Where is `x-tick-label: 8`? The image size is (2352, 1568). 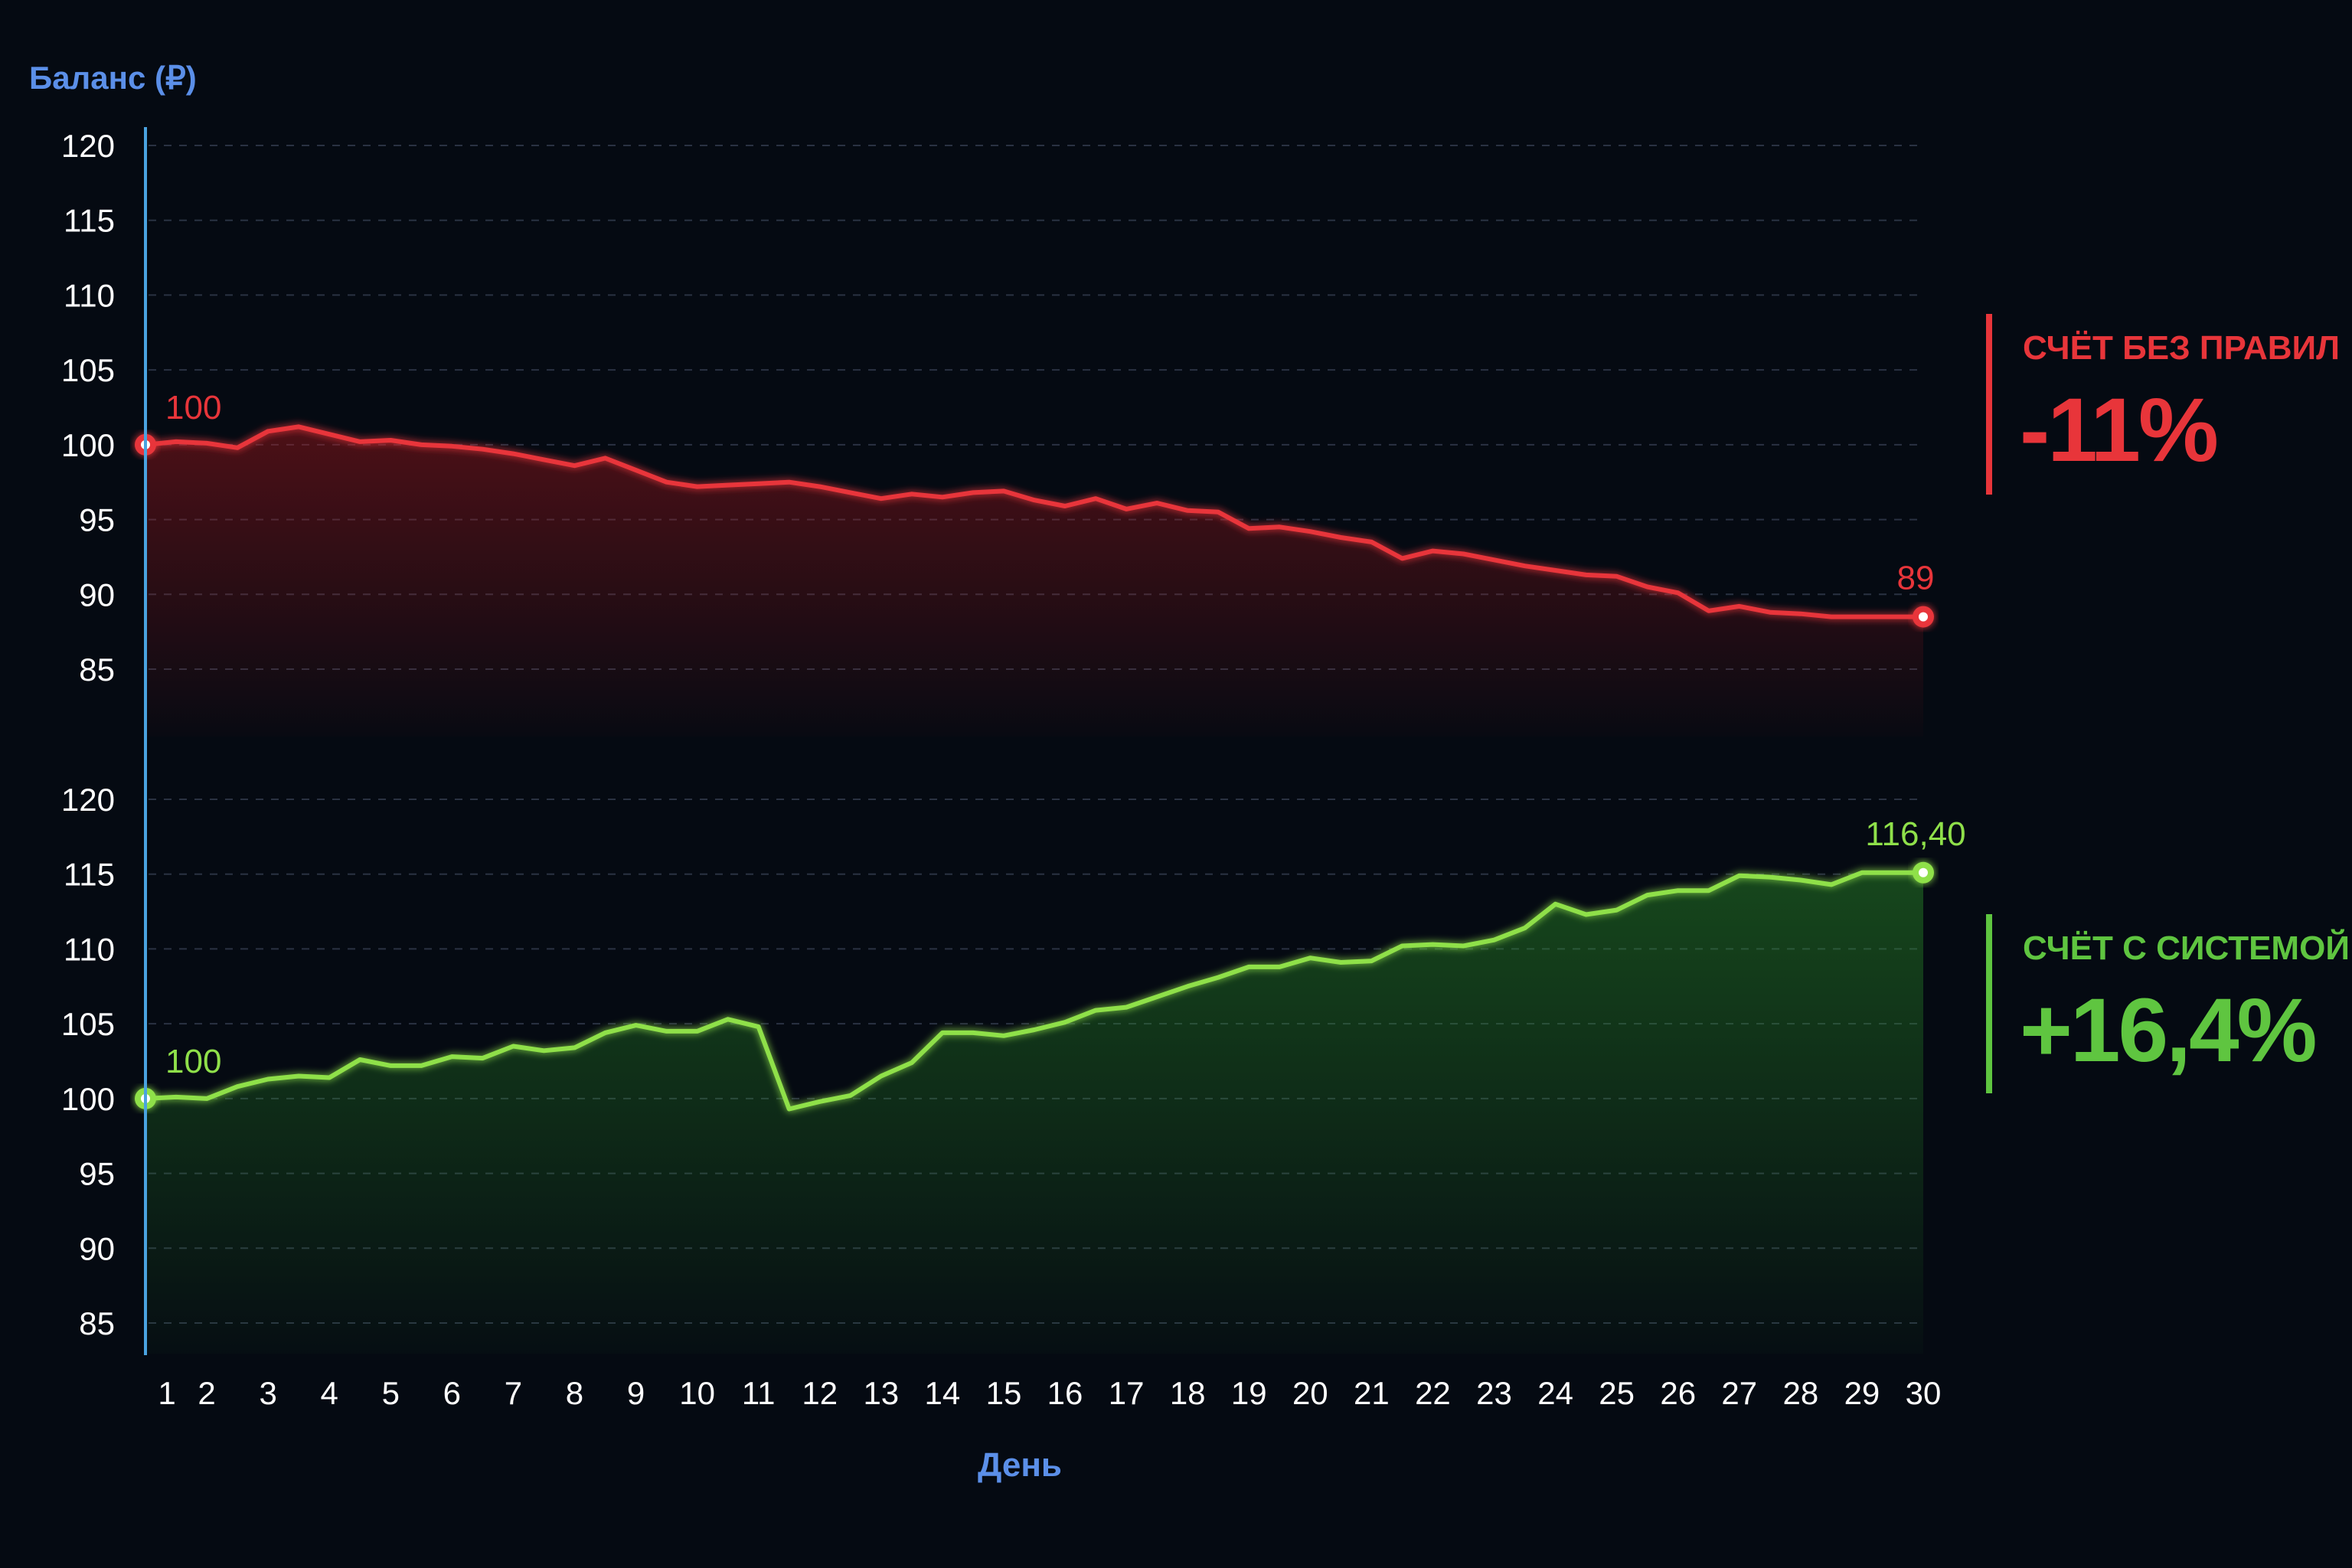
x-tick-label: 8 is located at coordinates (574, 1393).